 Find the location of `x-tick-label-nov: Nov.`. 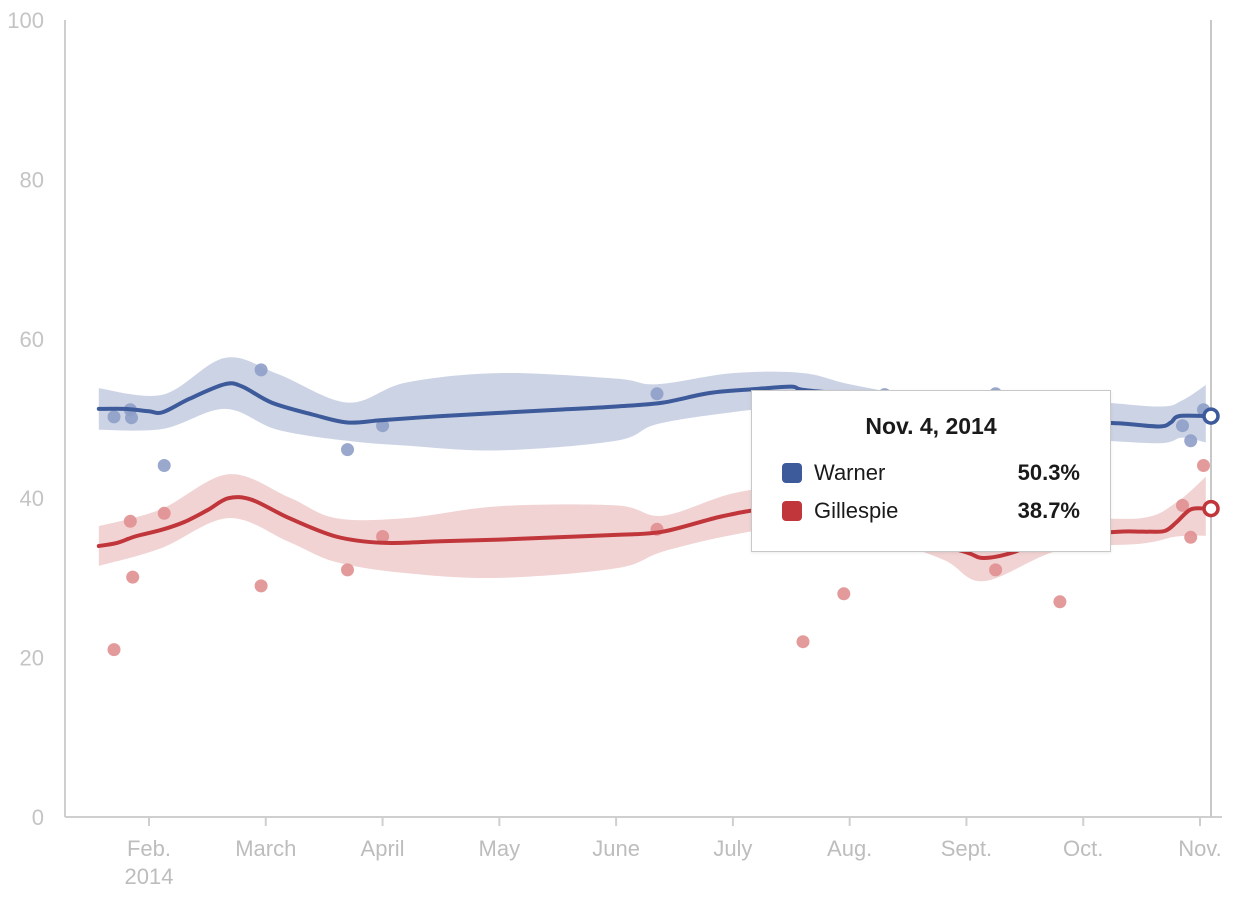

x-tick-label-nov: Nov. is located at coordinates (1200, 848).